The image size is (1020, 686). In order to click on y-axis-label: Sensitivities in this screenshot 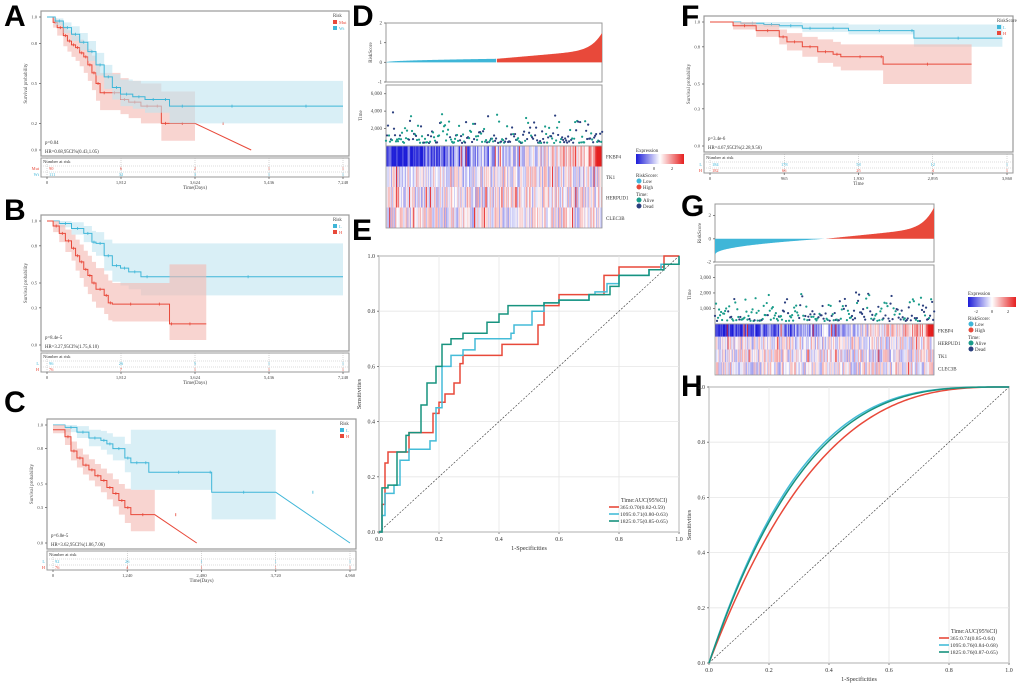, I will do `click(359, 393)`.